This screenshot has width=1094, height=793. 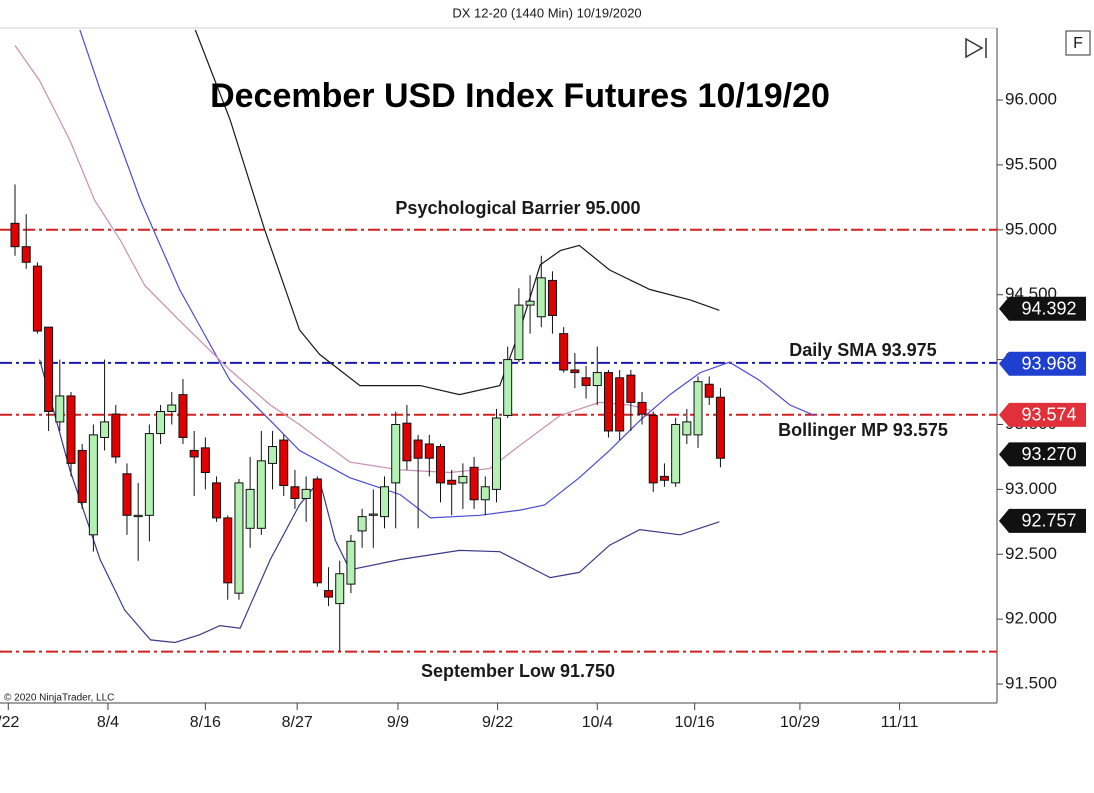 What do you see at coordinates (1048, 363) in the screenshot?
I see `price-tag-label: 93.968` at bounding box center [1048, 363].